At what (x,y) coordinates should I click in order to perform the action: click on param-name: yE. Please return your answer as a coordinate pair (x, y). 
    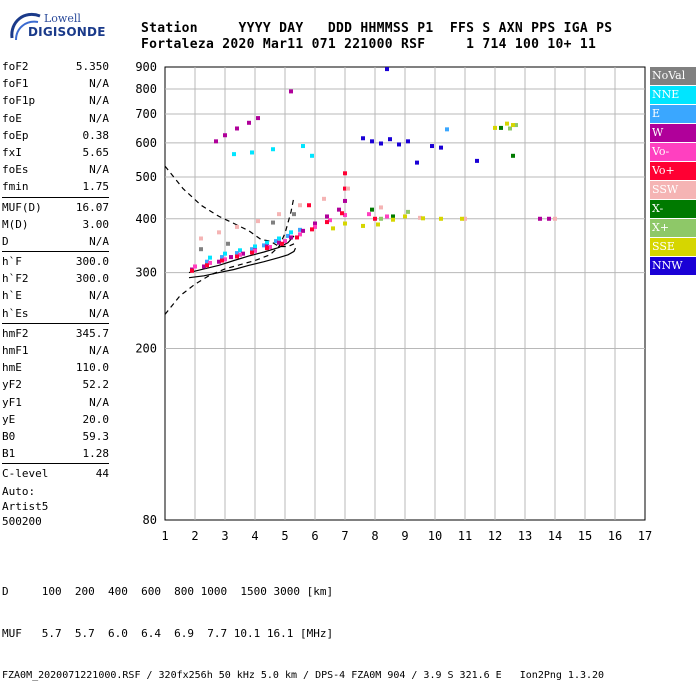
    Looking at the image, I should click on (9, 419).